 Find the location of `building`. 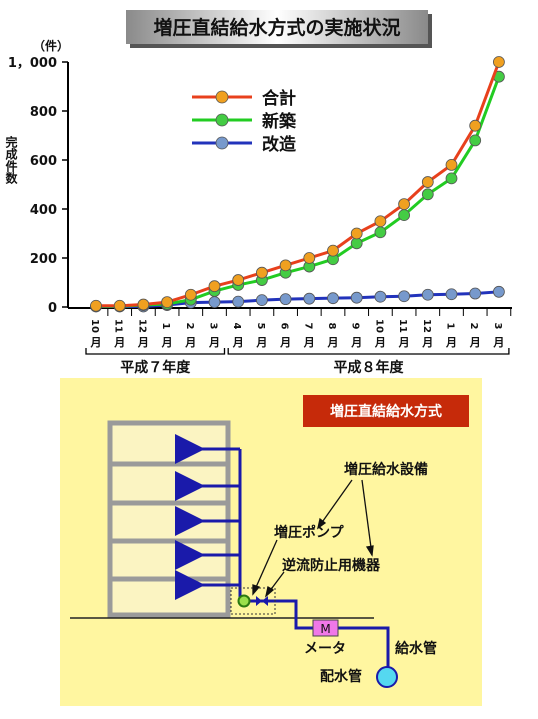

building is located at coordinates (169, 519).